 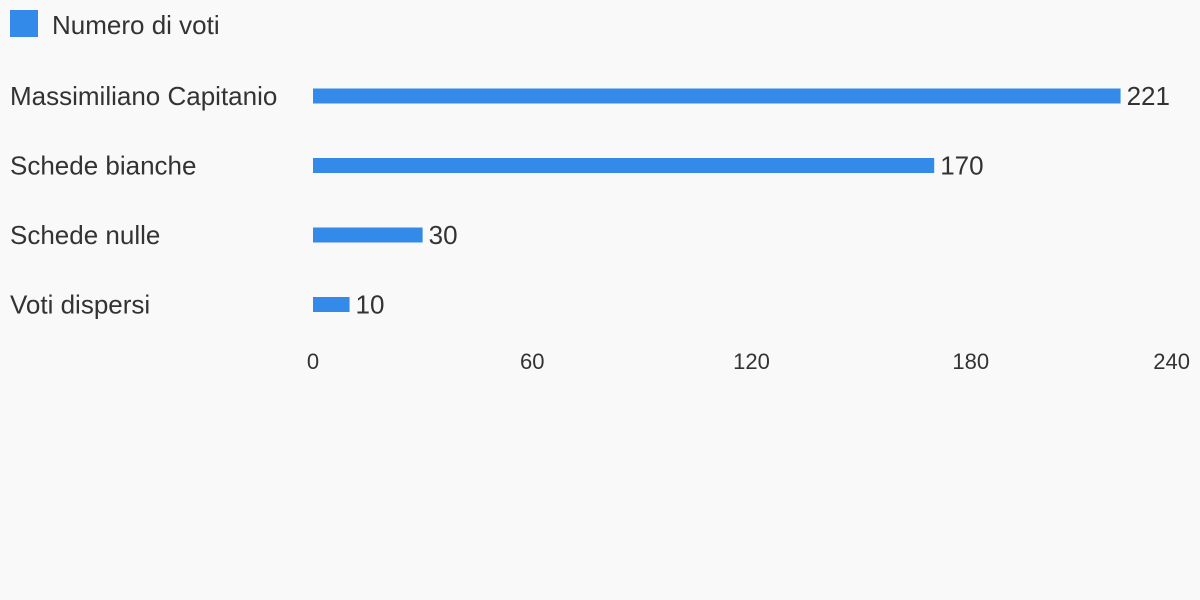 What do you see at coordinates (80, 304) in the screenshot?
I see `y-tick-label: Voti dispersi` at bounding box center [80, 304].